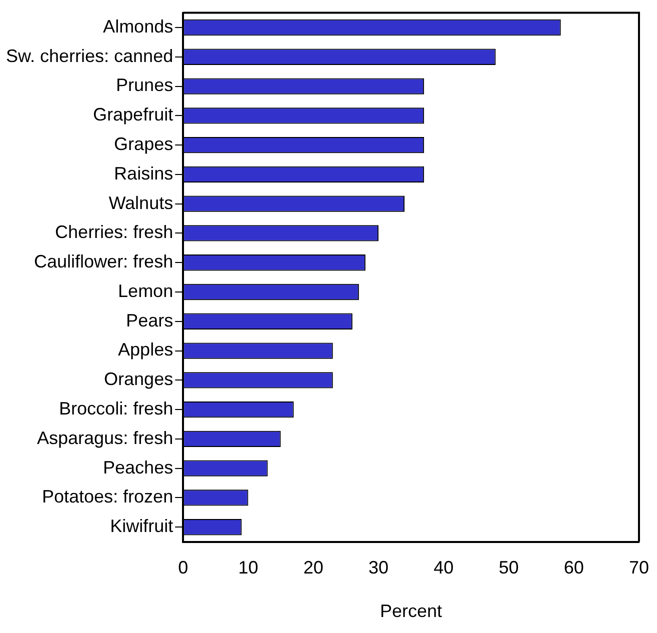  Describe the element at coordinates (139, 379) in the screenshot. I see `y-tick-label: Oranges` at that location.